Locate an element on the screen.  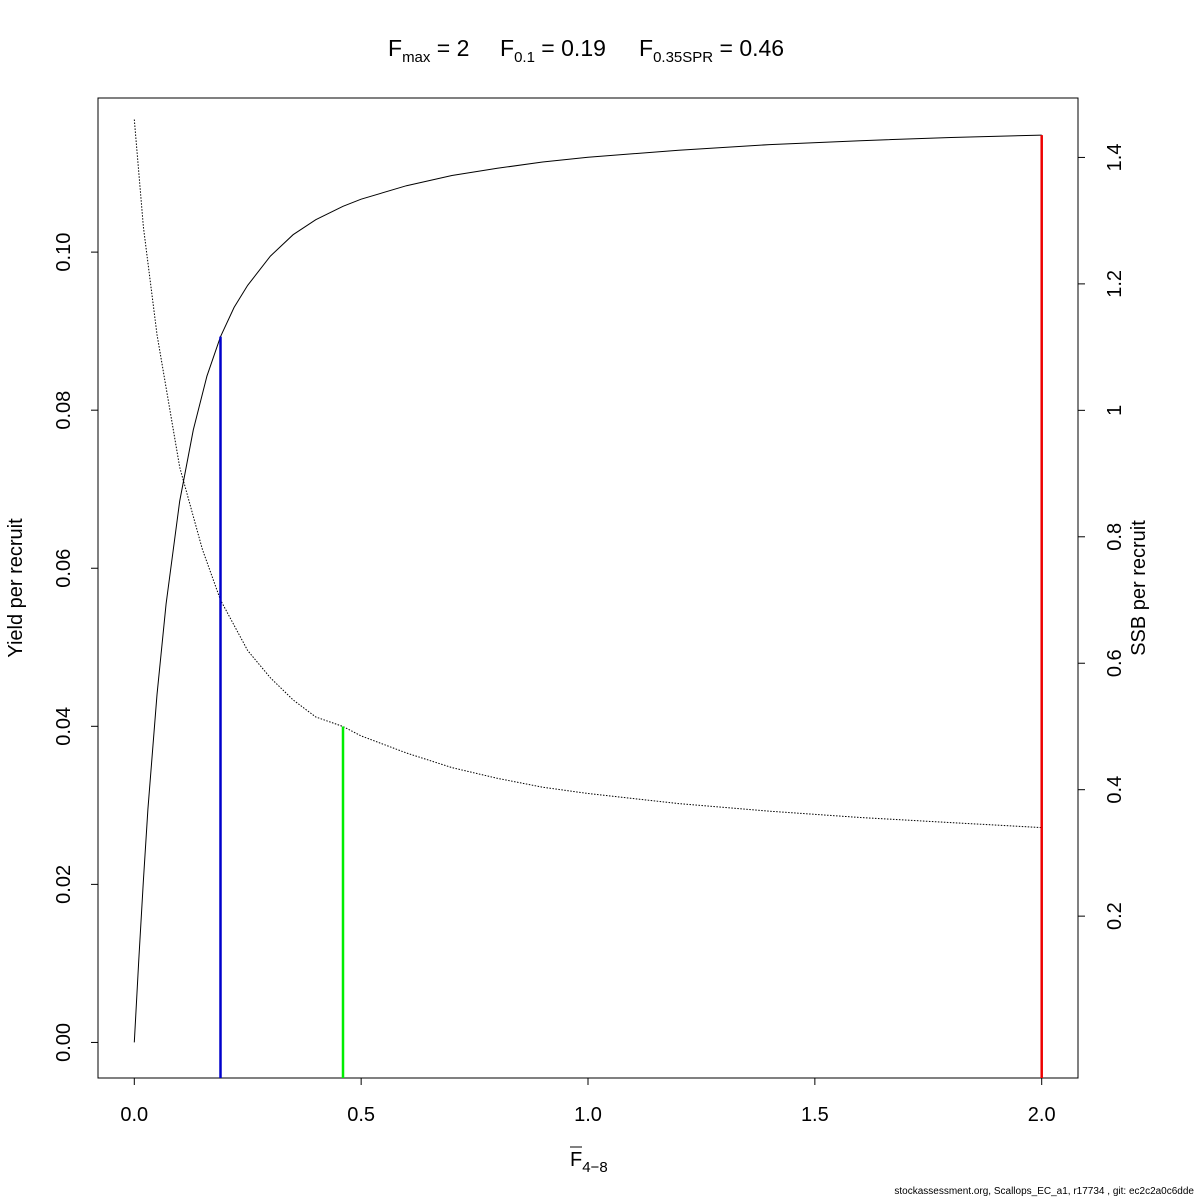
x-tick-label: 2.0 is located at coordinates (1042, 1115).